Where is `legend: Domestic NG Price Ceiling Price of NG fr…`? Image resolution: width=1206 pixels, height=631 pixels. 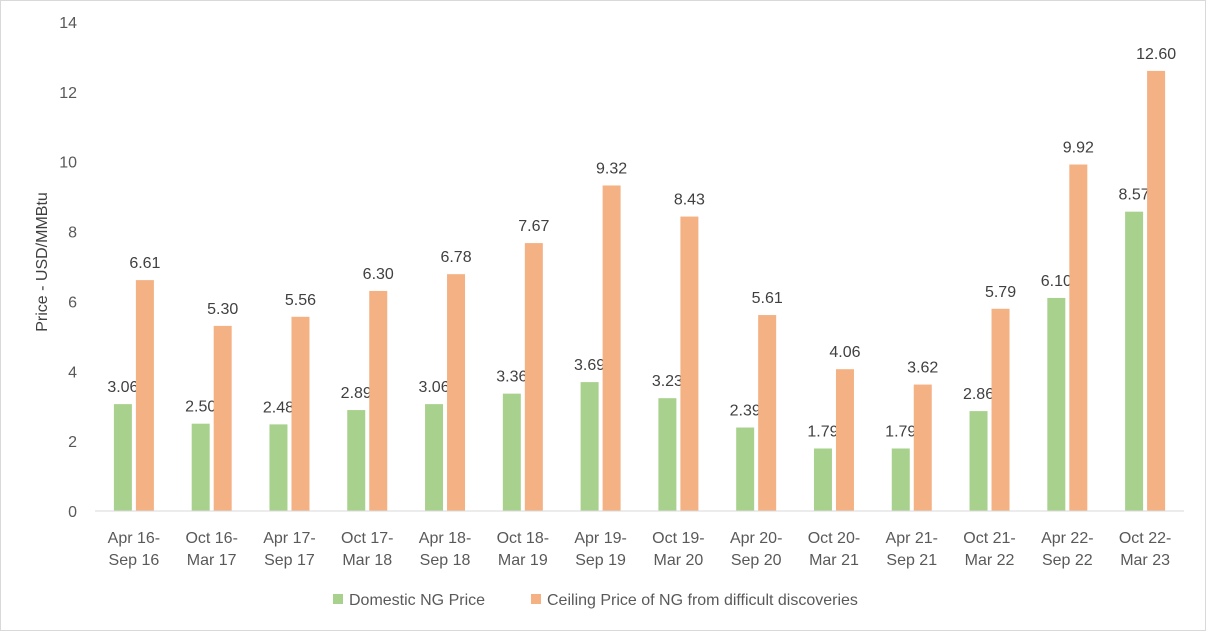
legend: Domestic NG Price Ceiling Price of NG fr… is located at coordinates (595, 600).